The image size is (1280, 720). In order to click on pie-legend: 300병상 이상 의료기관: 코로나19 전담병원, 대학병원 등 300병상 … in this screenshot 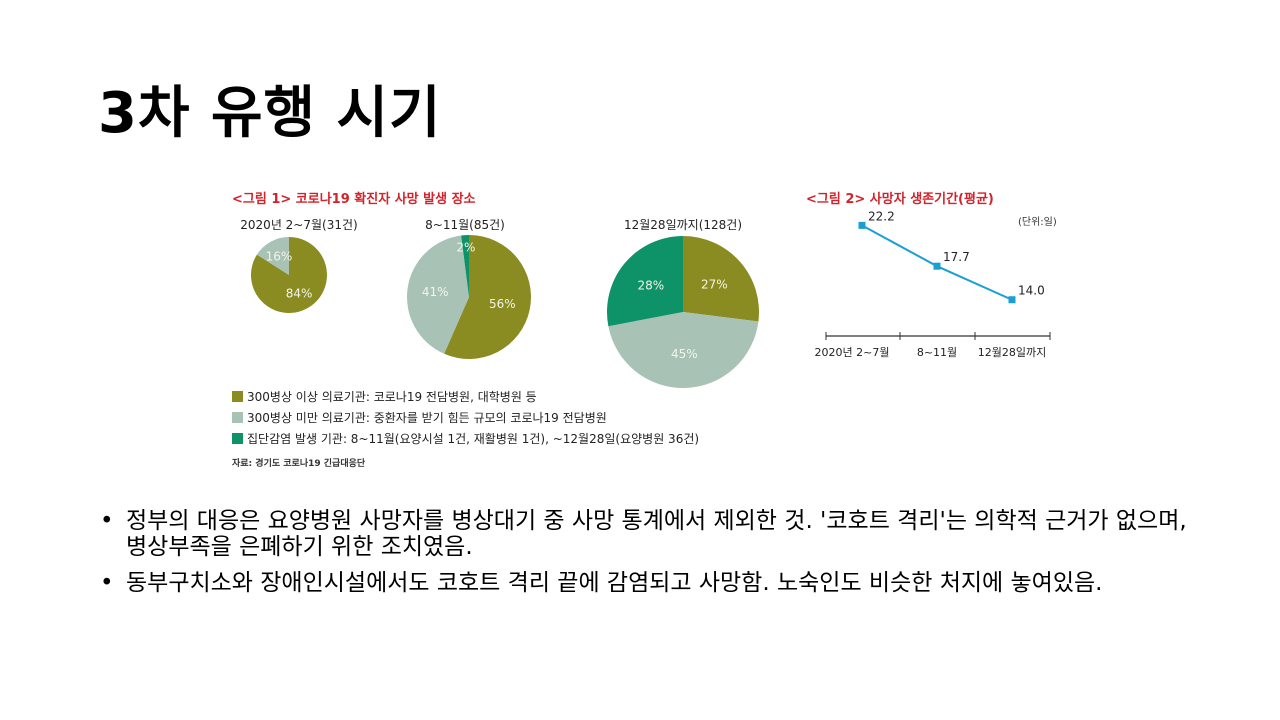, I will do `click(465, 417)`.